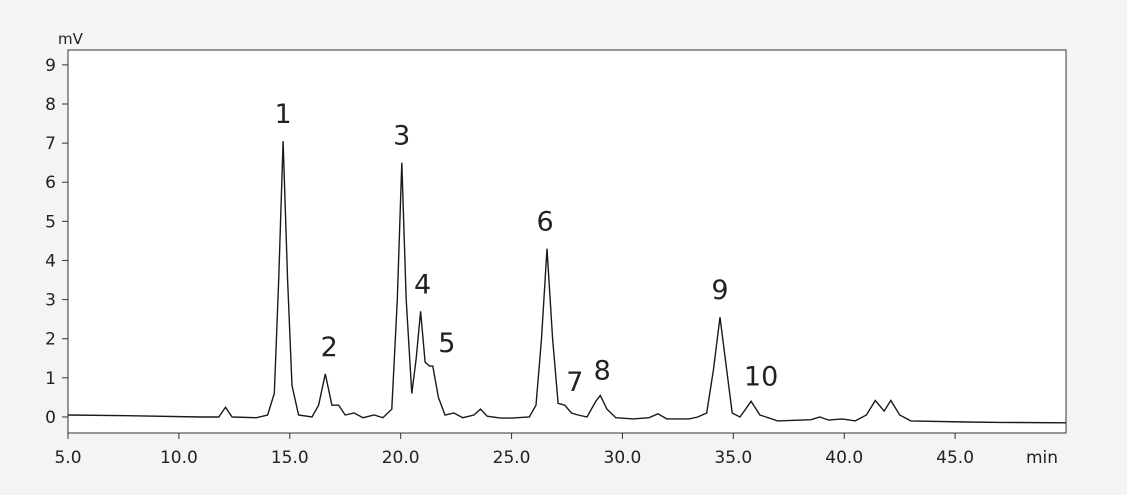 Image resolution: width=1127 pixels, height=495 pixels. What do you see at coordinates (50, 379) in the screenshot?
I see `y-tick-label: 1` at bounding box center [50, 379].